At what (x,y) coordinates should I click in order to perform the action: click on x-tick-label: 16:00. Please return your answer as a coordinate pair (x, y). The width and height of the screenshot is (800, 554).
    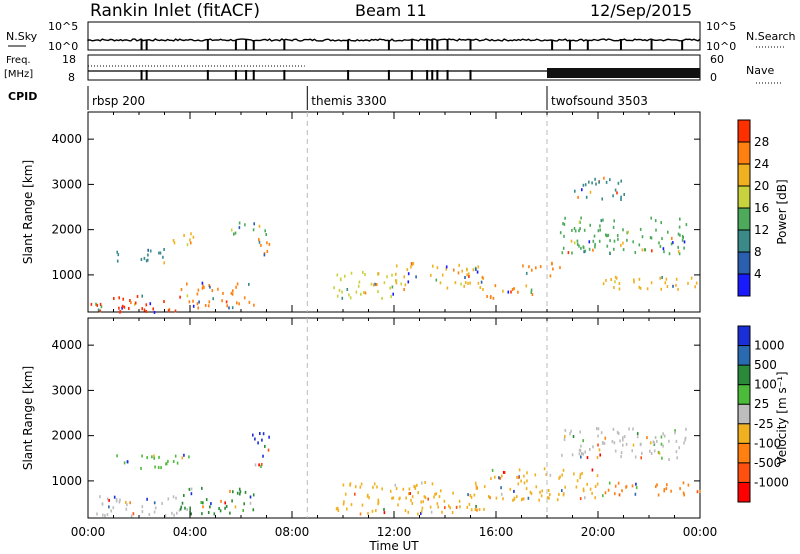
    Looking at the image, I should click on (496, 532).